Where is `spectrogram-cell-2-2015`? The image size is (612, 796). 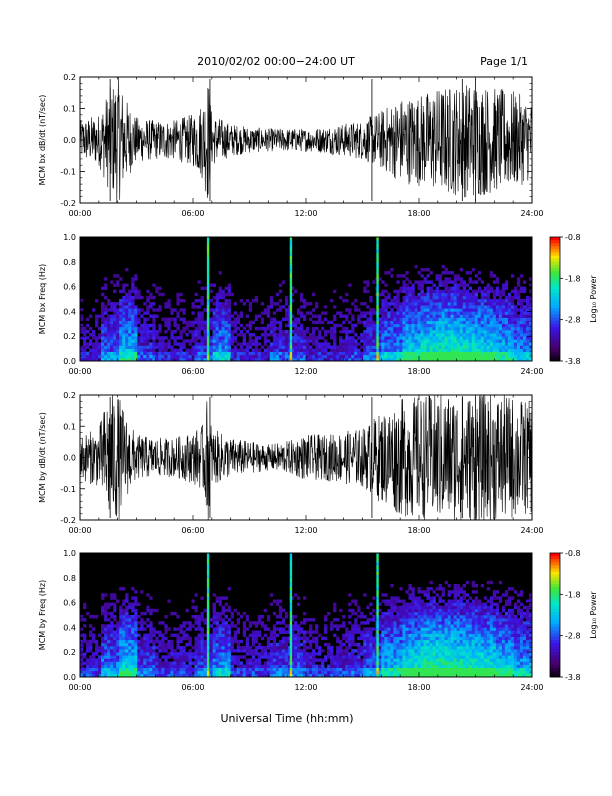 spectrogram-cell-2-2015 is located at coordinates (443, 303).